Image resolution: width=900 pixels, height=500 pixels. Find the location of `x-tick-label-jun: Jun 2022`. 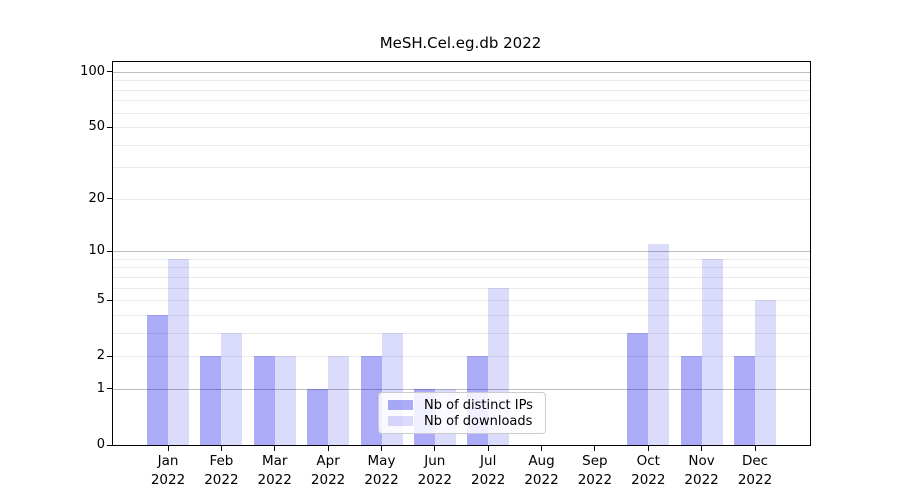

x-tick-label-jun: Jun 2022 is located at coordinates (434, 470).